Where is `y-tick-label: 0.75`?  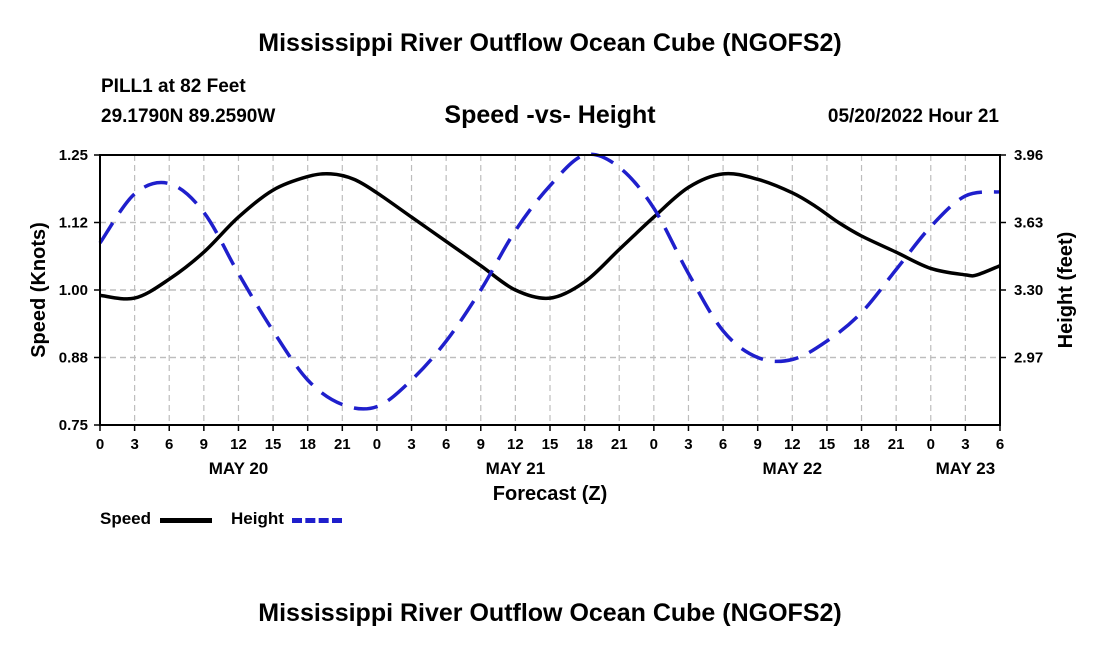 y-tick-label: 0.75 is located at coordinates (73, 425).